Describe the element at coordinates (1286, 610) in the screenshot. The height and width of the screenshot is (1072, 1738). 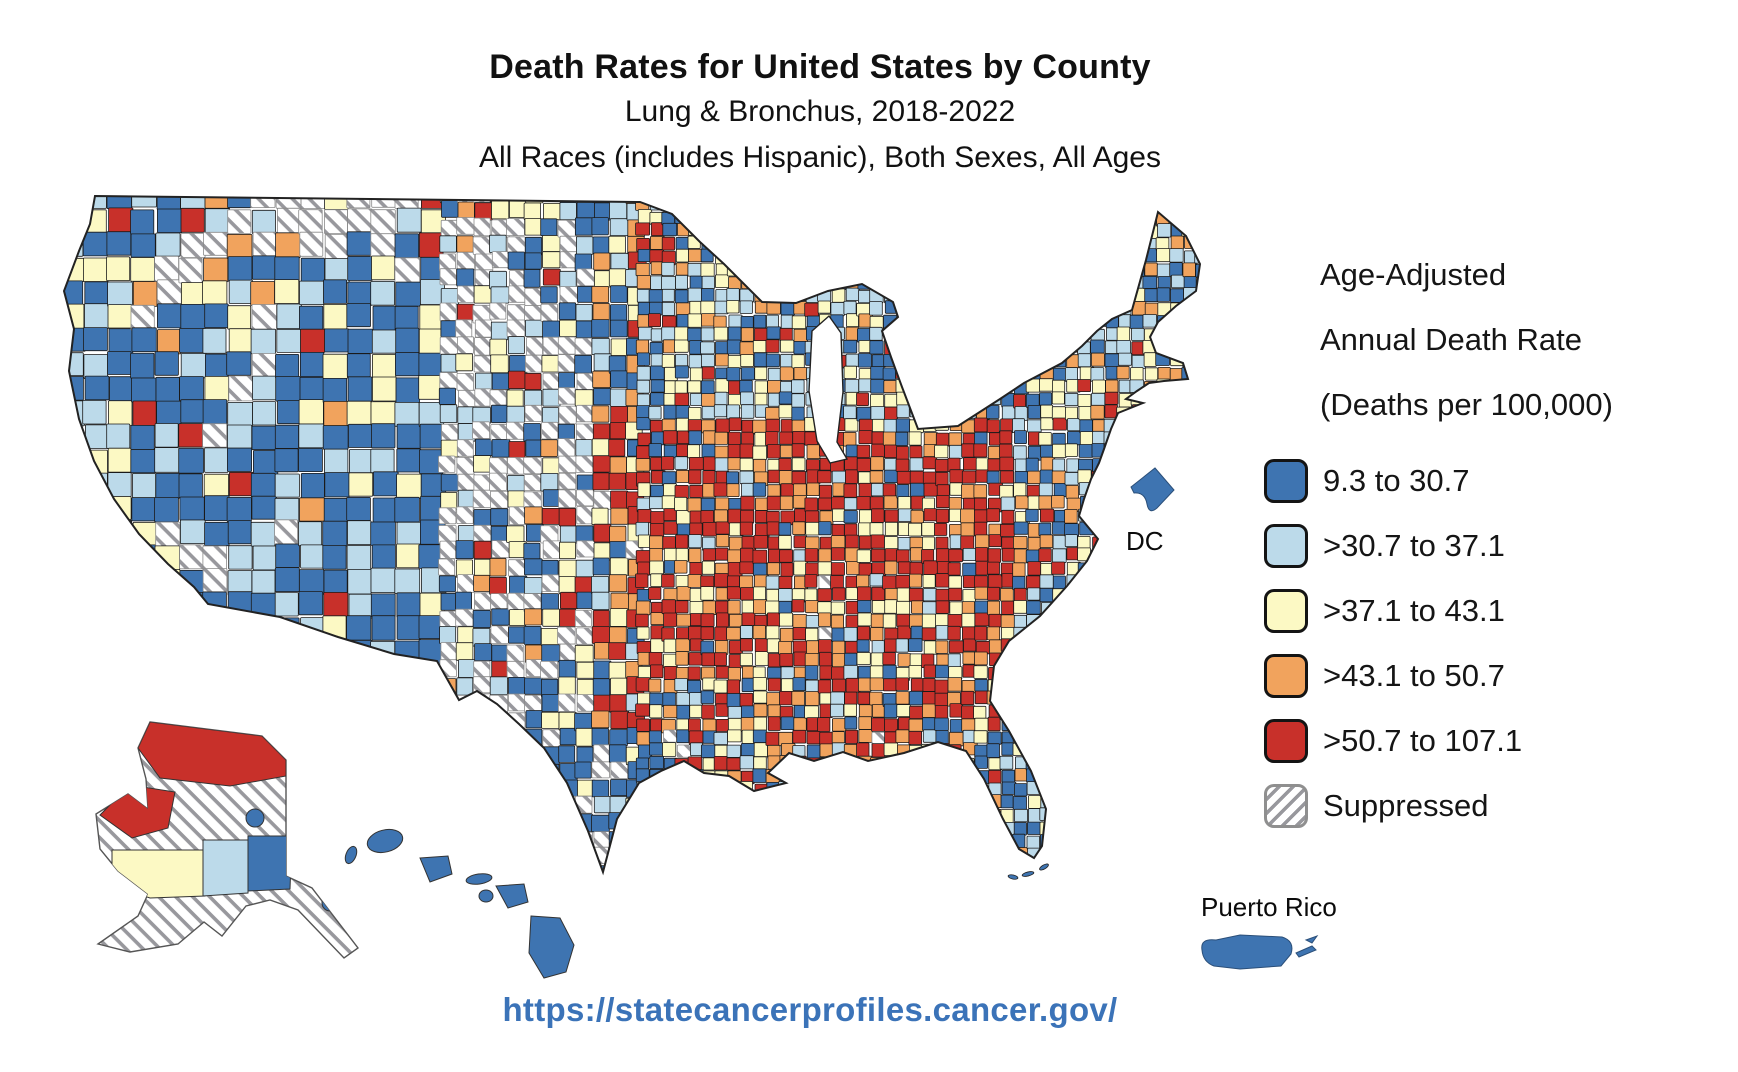
I see `legend-swatch-ye` at that location.